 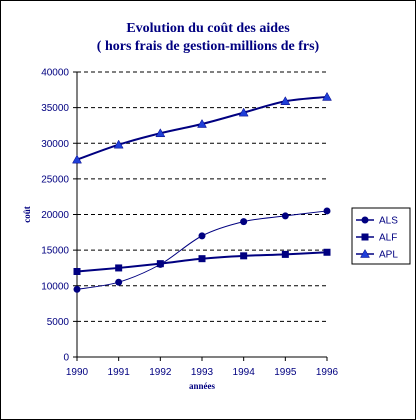 I want to click on series-line-apl, so click(x=202, y=128).